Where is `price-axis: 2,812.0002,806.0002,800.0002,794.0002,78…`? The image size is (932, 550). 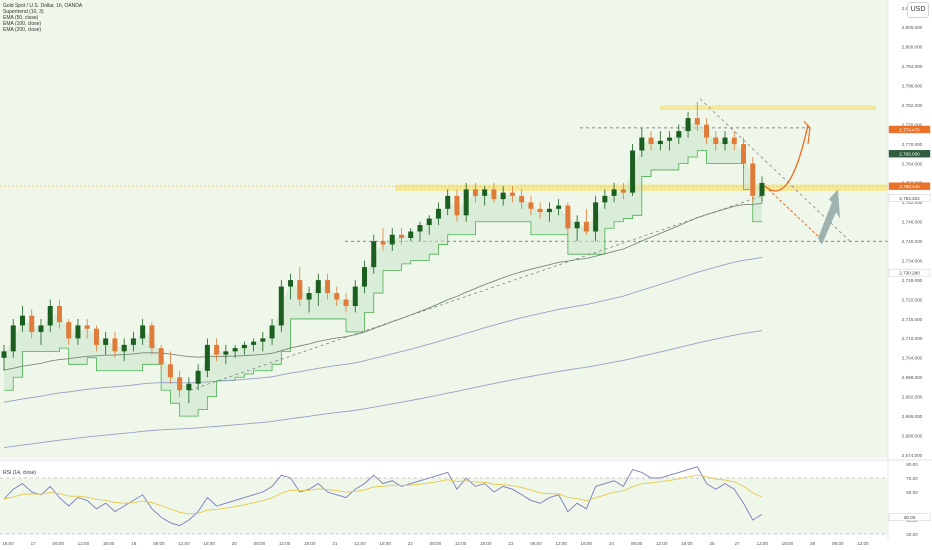 price-axis: 2,812.0002,806.0002,800.0002,794.0002,78… is located at coordinates (909, 232).